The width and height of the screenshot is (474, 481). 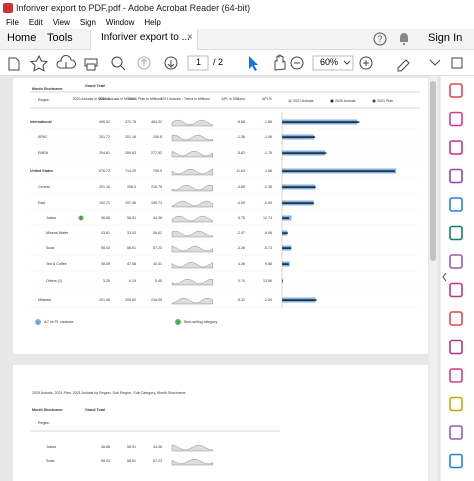 I want to click on help-icon: ?, so click(x=380, y=39).